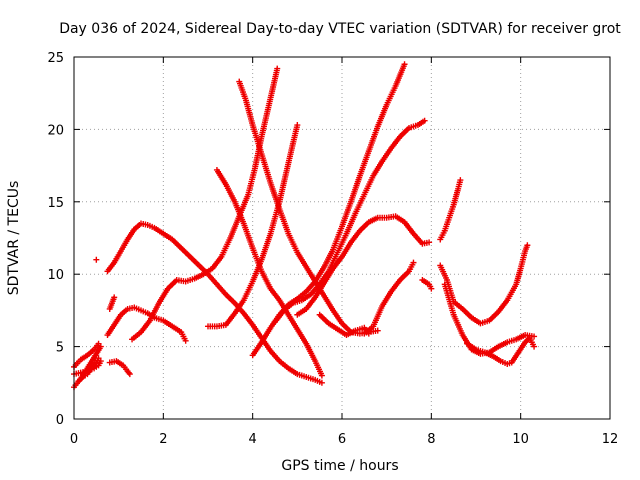  I want to click on series-arc-o, so click(350, 221).